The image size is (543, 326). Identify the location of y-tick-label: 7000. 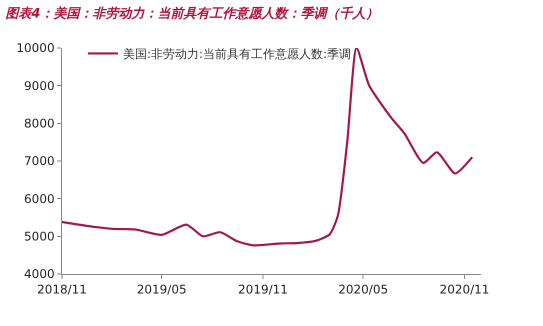
(39, 161).